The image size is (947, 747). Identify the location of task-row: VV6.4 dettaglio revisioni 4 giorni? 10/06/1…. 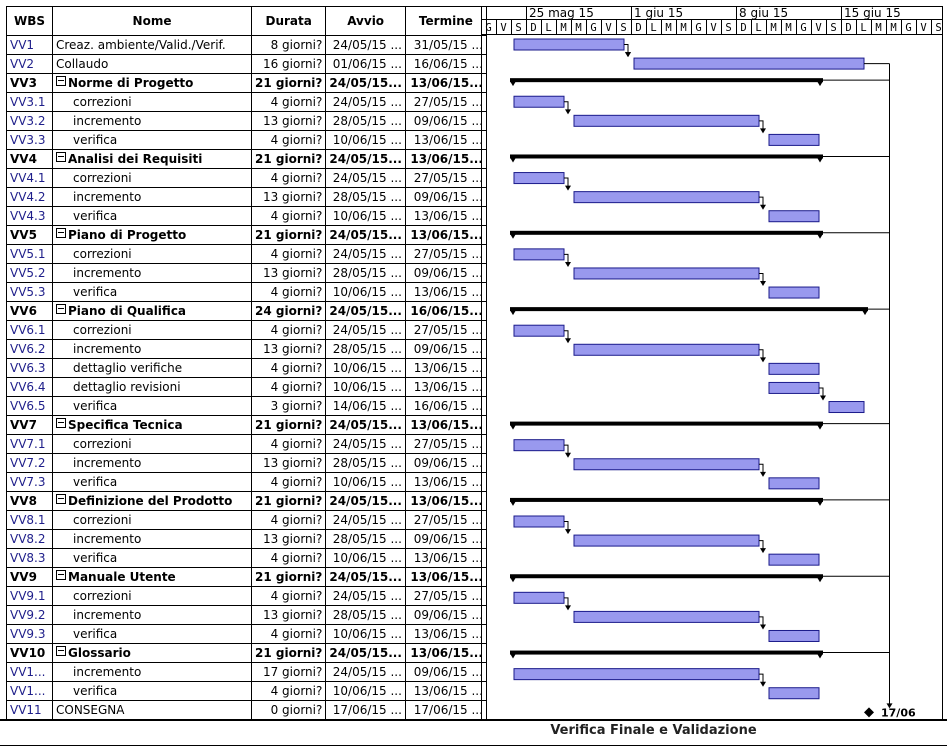
(246, 387).